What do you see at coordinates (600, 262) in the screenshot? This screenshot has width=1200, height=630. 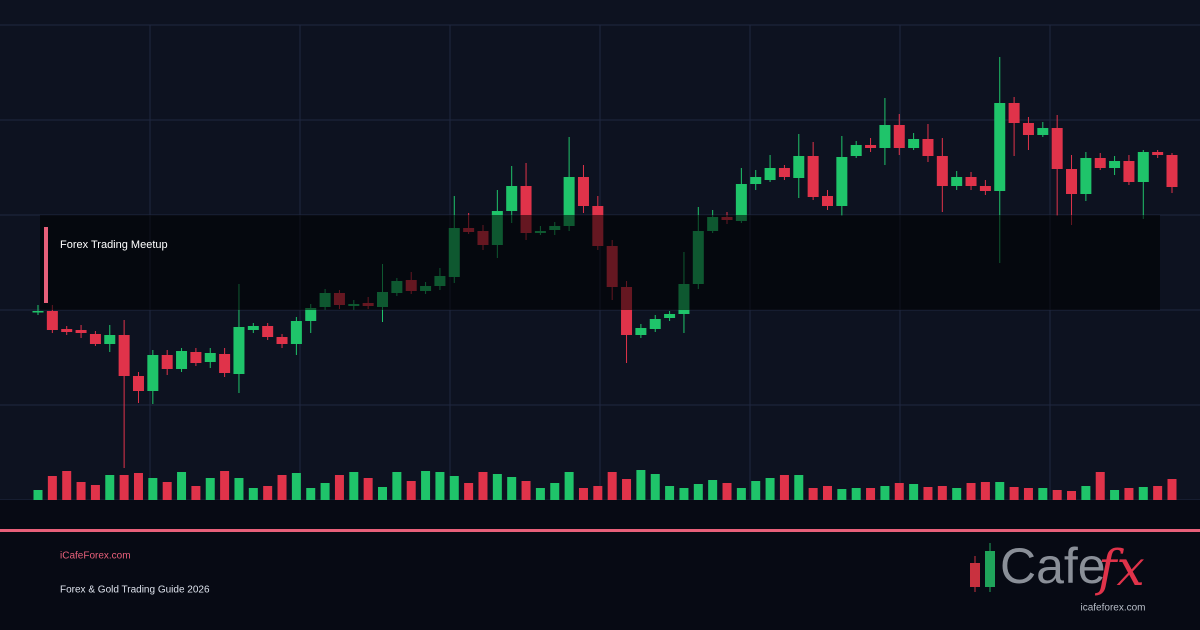 I see `label-panel` at bounding box center [600, 262].